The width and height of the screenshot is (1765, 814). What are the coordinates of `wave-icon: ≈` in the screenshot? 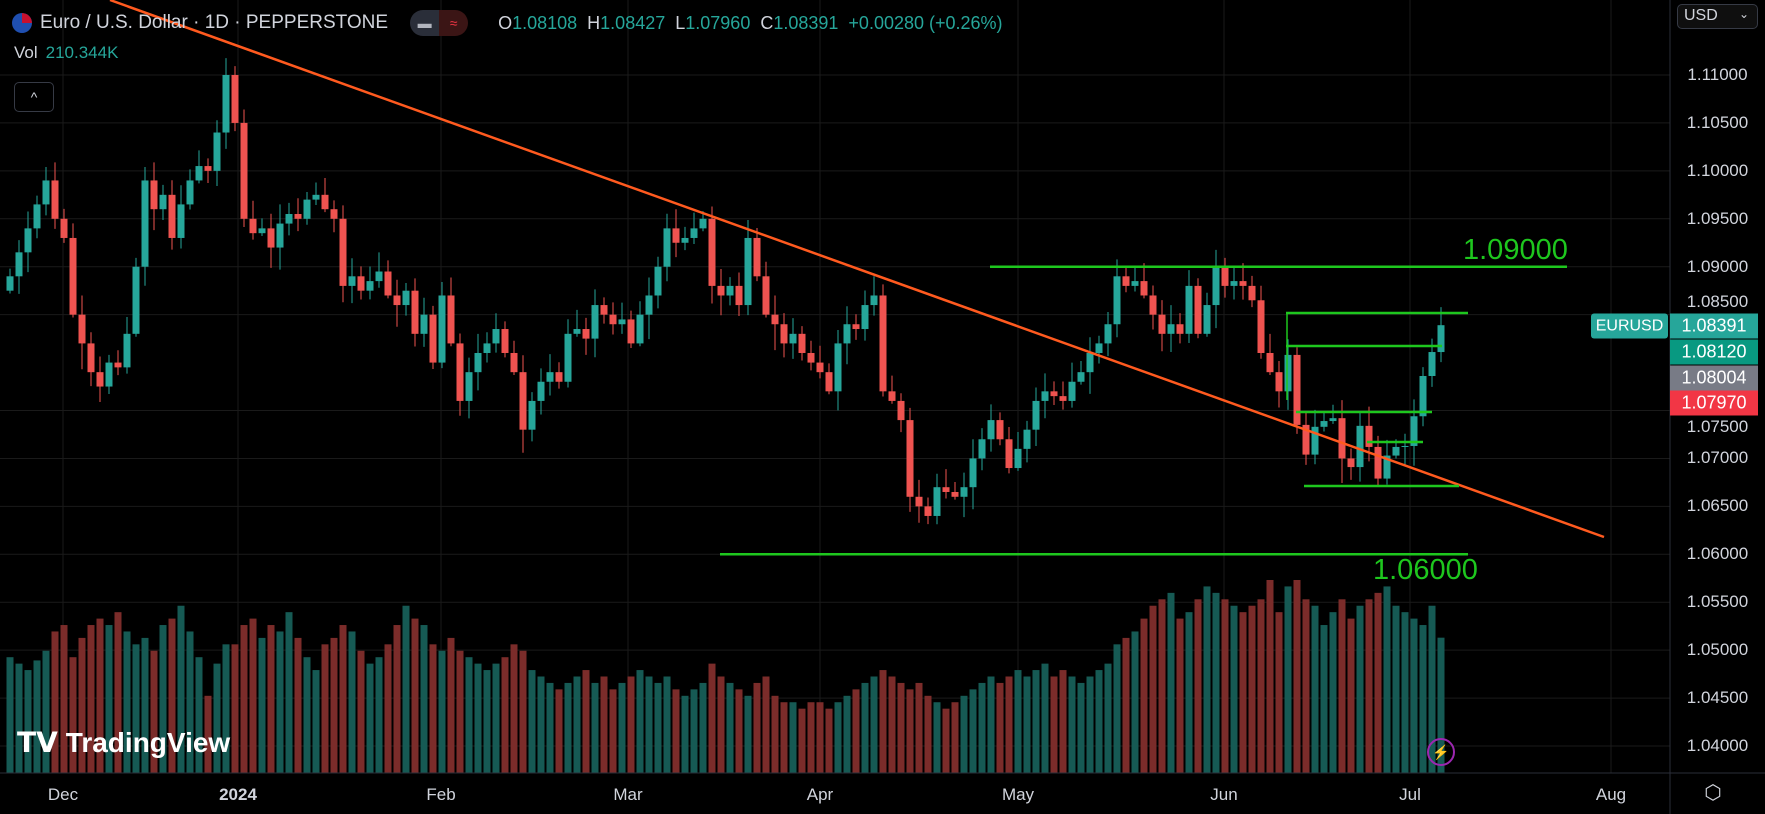 It's located at (454, 23).